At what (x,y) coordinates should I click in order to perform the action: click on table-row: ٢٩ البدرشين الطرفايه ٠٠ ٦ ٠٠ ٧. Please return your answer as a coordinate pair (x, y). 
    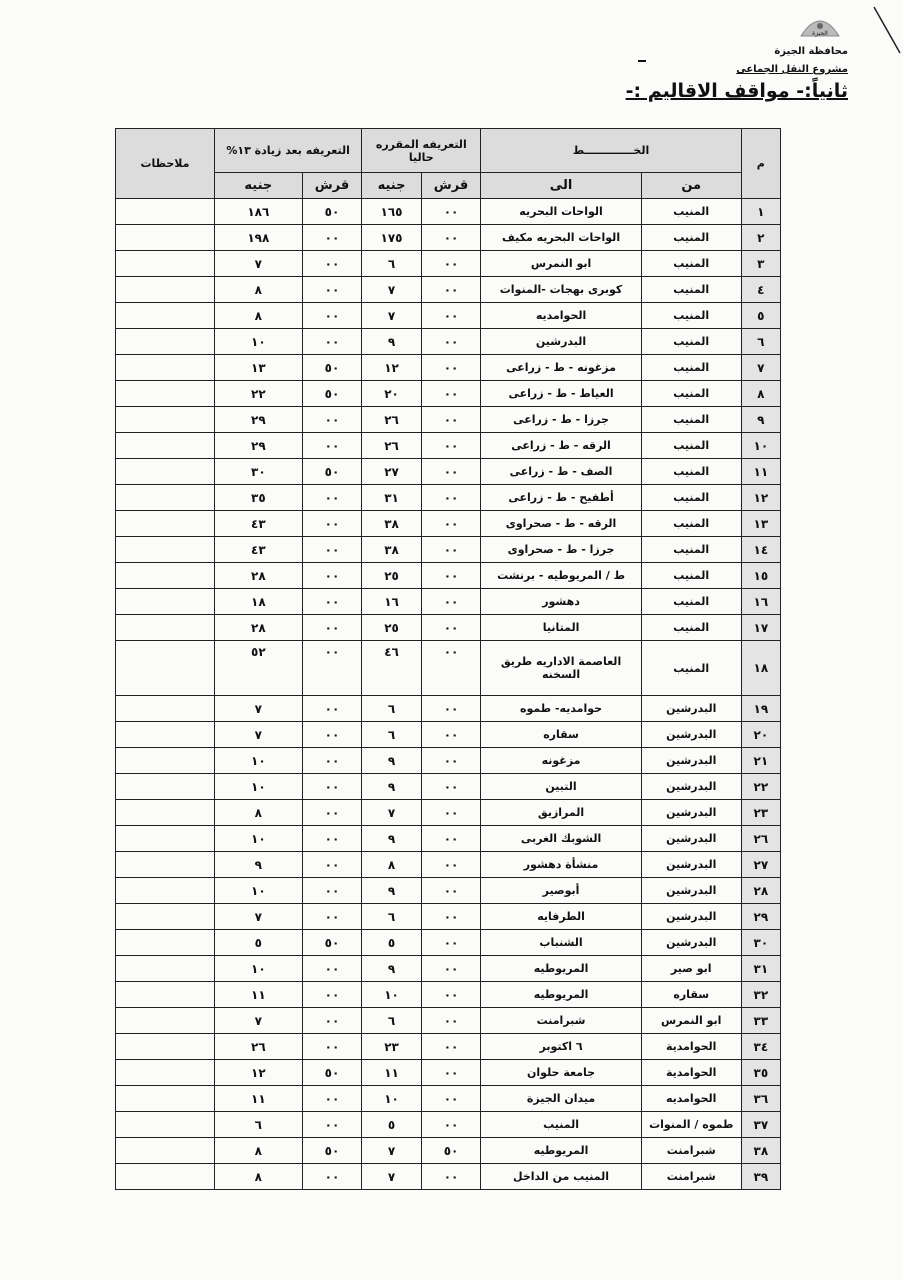
    Looking at the image, I should click on (448, 916).